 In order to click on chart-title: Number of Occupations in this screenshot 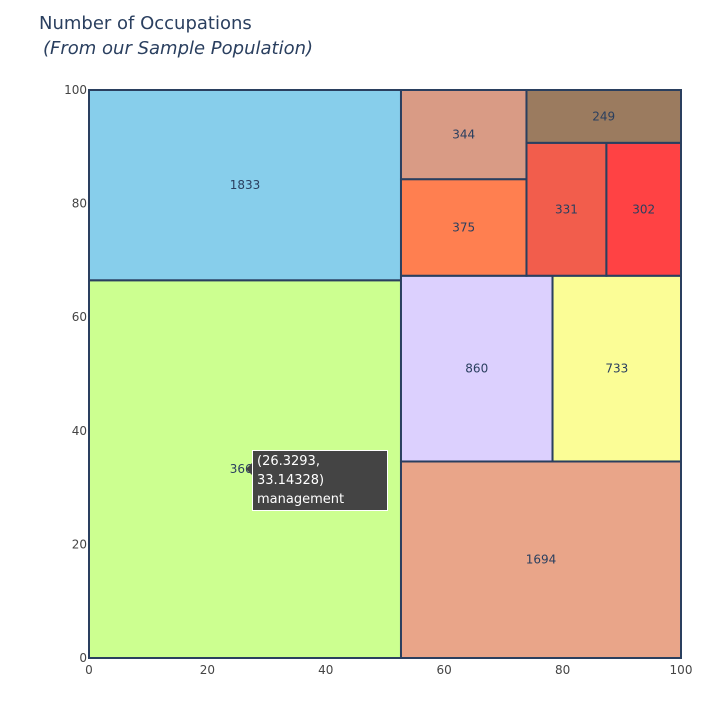, I will do `click(145, 23)`.